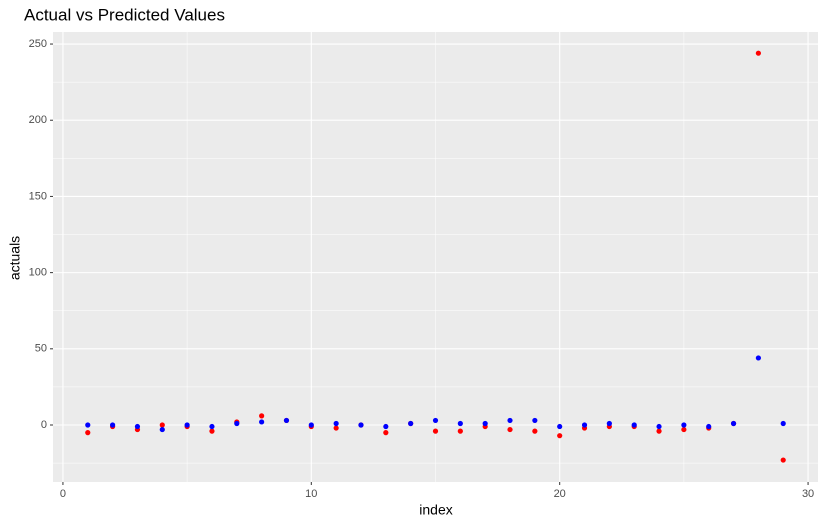 This screenshot has width=826, height=526. Describe the element at coordinates (38, 120) in the screenshot. I see `y-tick-label: 200` at that location.